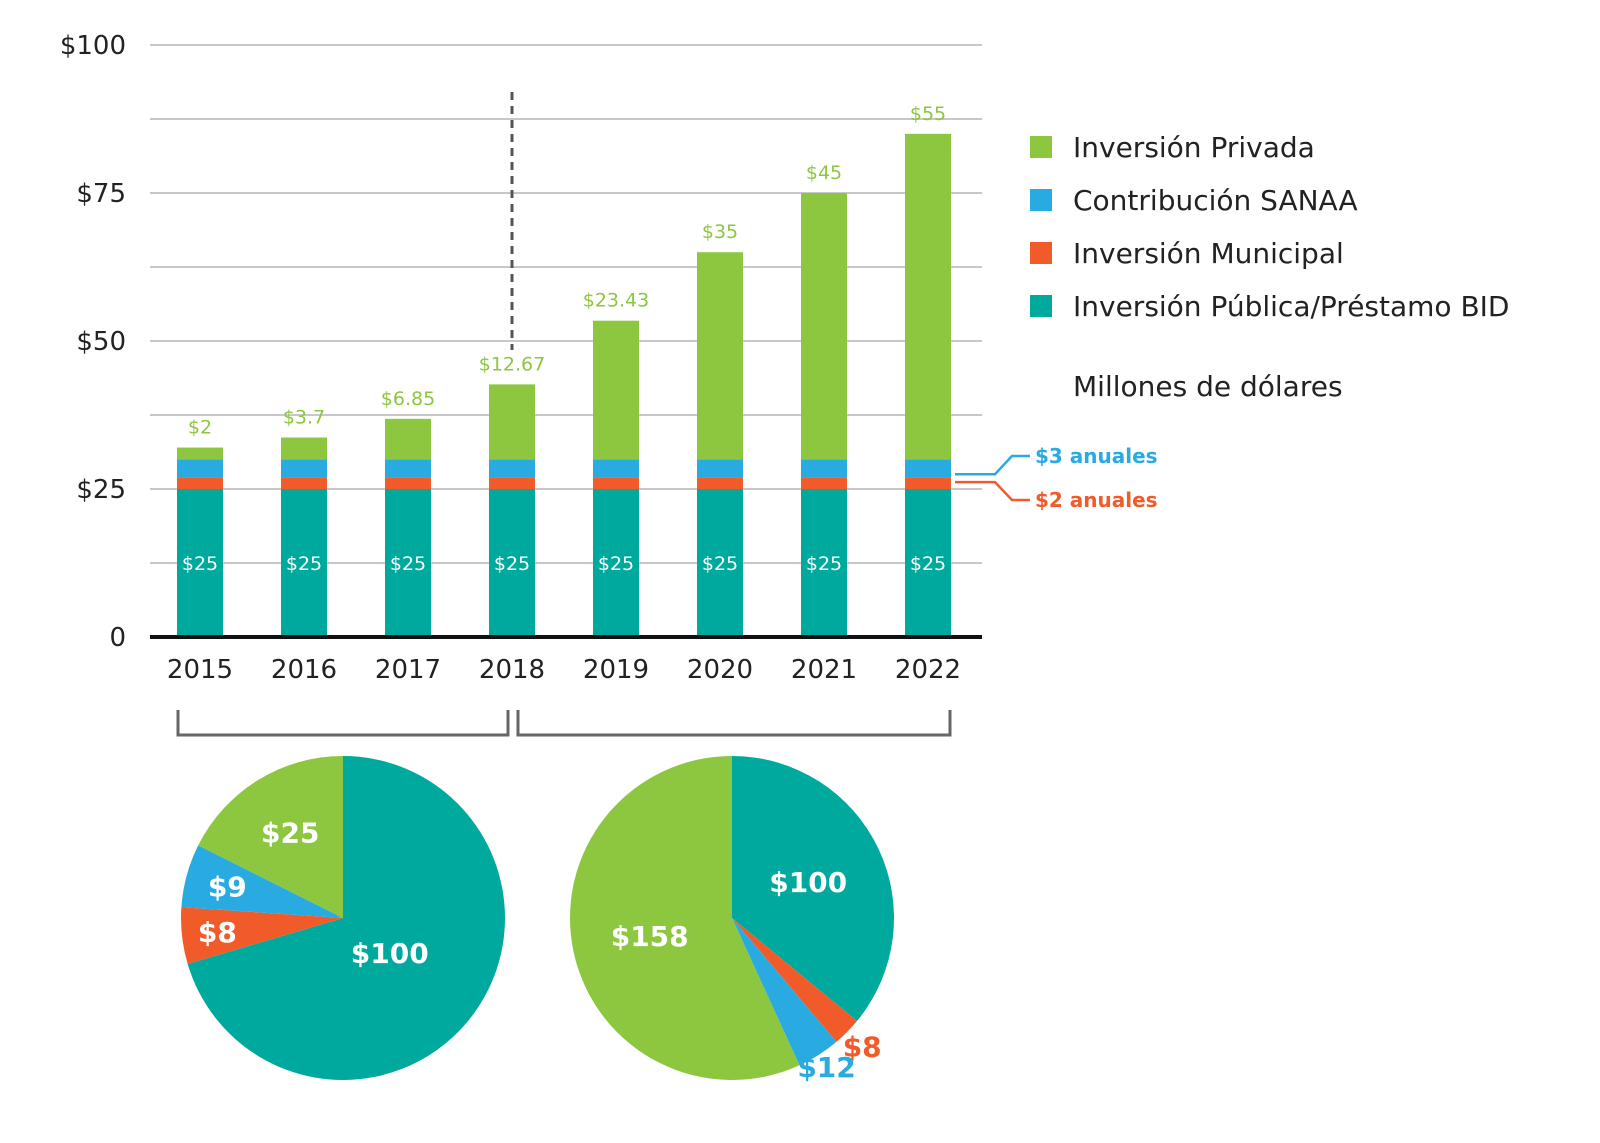 The width and height of the screenshot is (1600, 1143). I want to click on legend-label: Inversión Pública/Préstamo BID, so click(1291, 306).